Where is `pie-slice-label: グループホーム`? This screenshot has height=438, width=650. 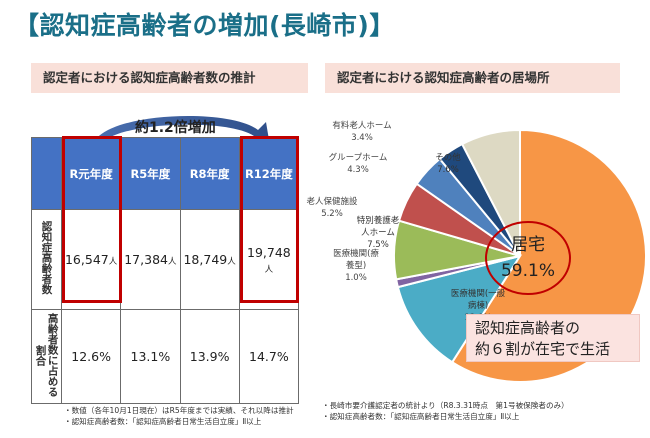
pie-slice-label: グループホーム is located at coordinates (358, 157).